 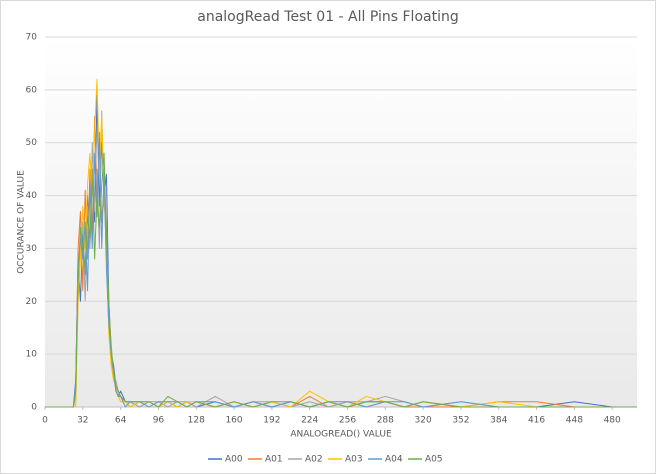 What do you see at coordinates (32, 196) in the screenshot?
I see `y-tick-label: 40` at bounding box center [32, 196].